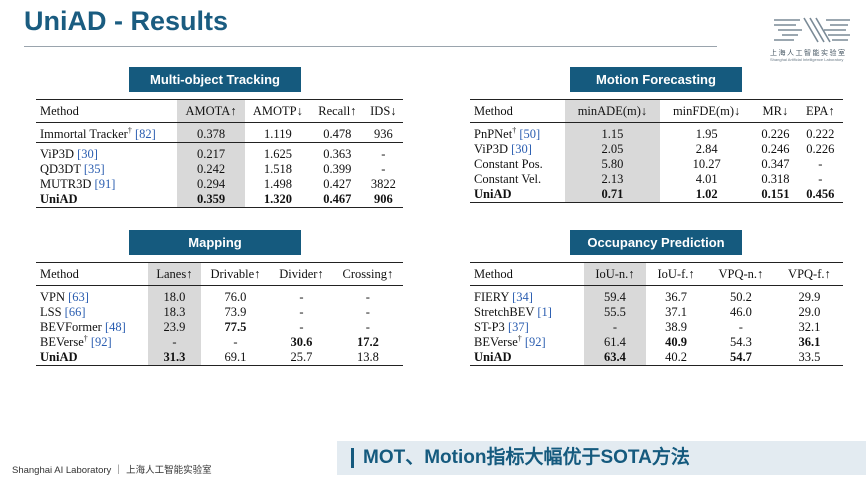  I want to click on table-cell: 2.13, so click(612, 179).